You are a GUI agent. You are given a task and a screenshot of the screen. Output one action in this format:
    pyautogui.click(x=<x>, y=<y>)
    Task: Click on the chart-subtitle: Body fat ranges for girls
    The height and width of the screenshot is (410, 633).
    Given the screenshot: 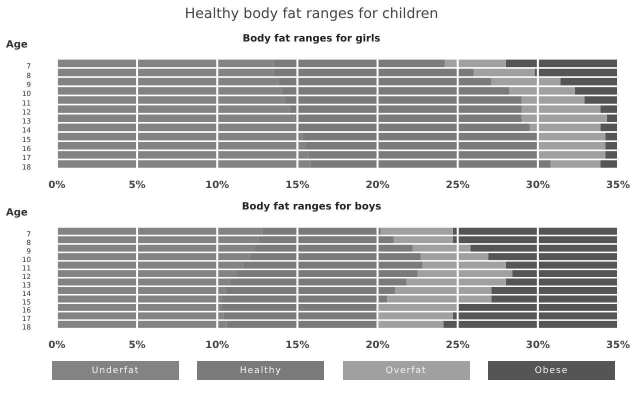 What is the action you would take?
    pyautogui.click(x=311, y=38)
    